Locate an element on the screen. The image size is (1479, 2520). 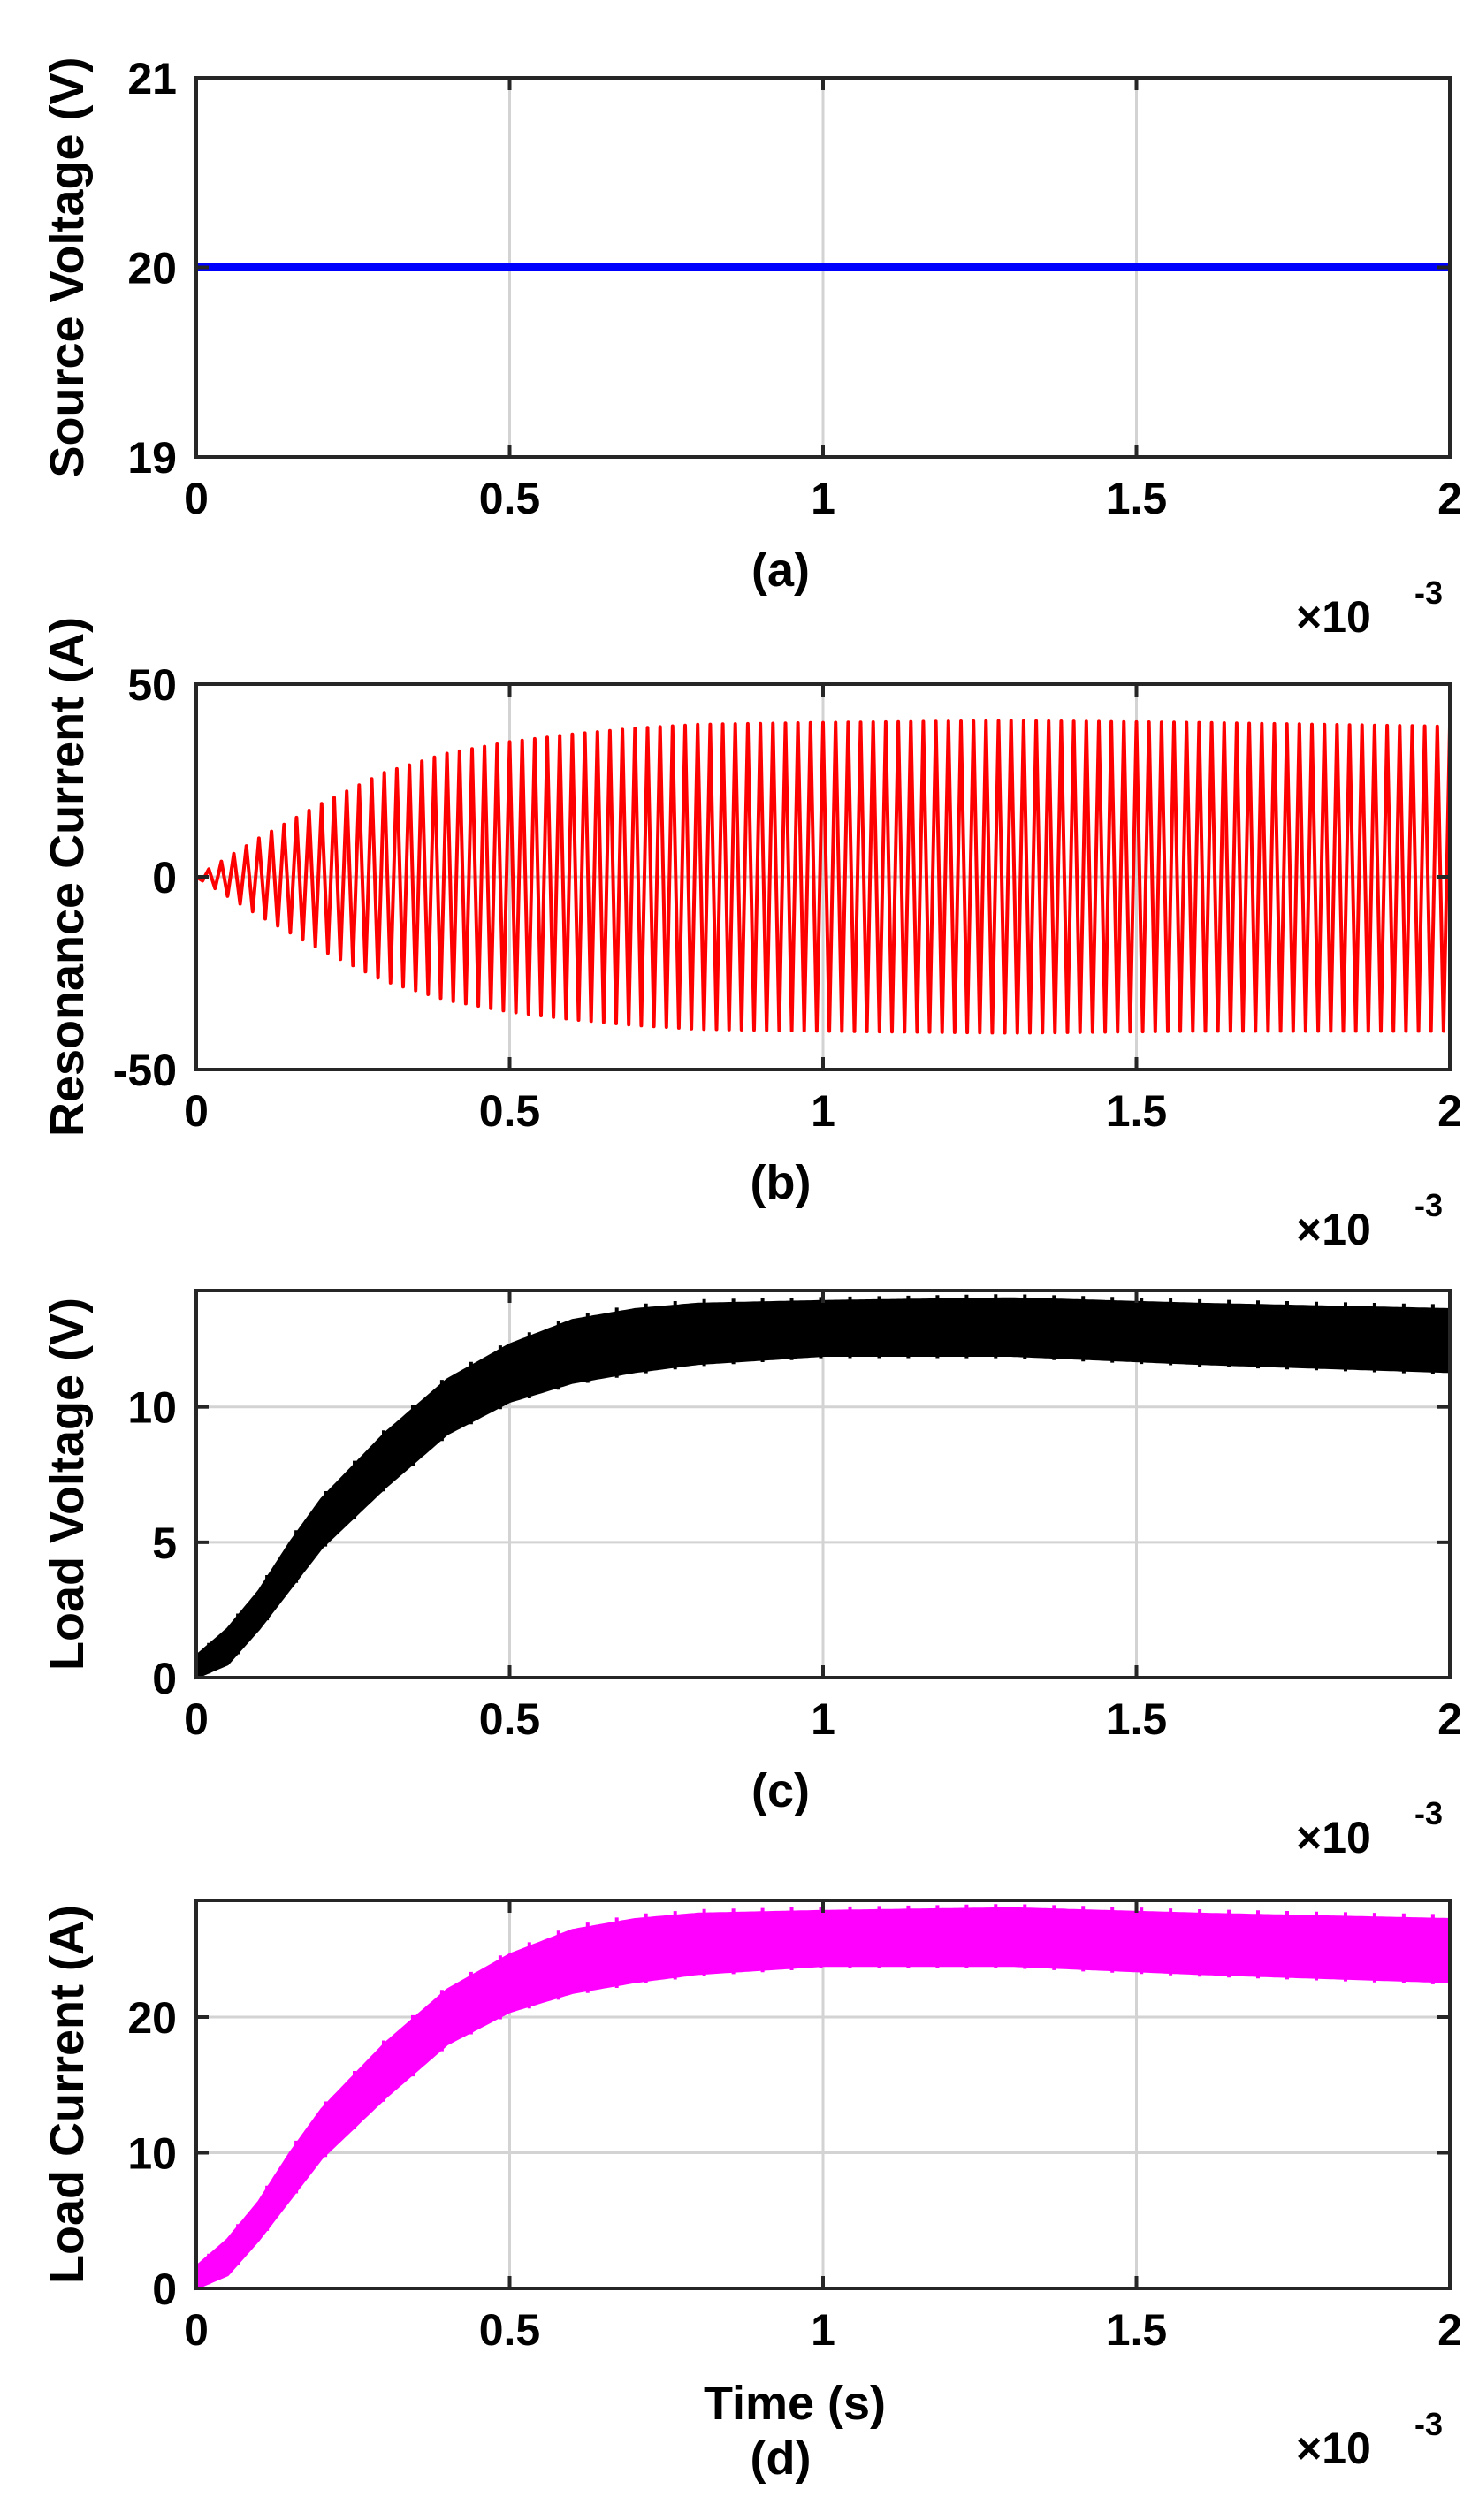
resonance-current-waveform is located at coordinates (823, 877).